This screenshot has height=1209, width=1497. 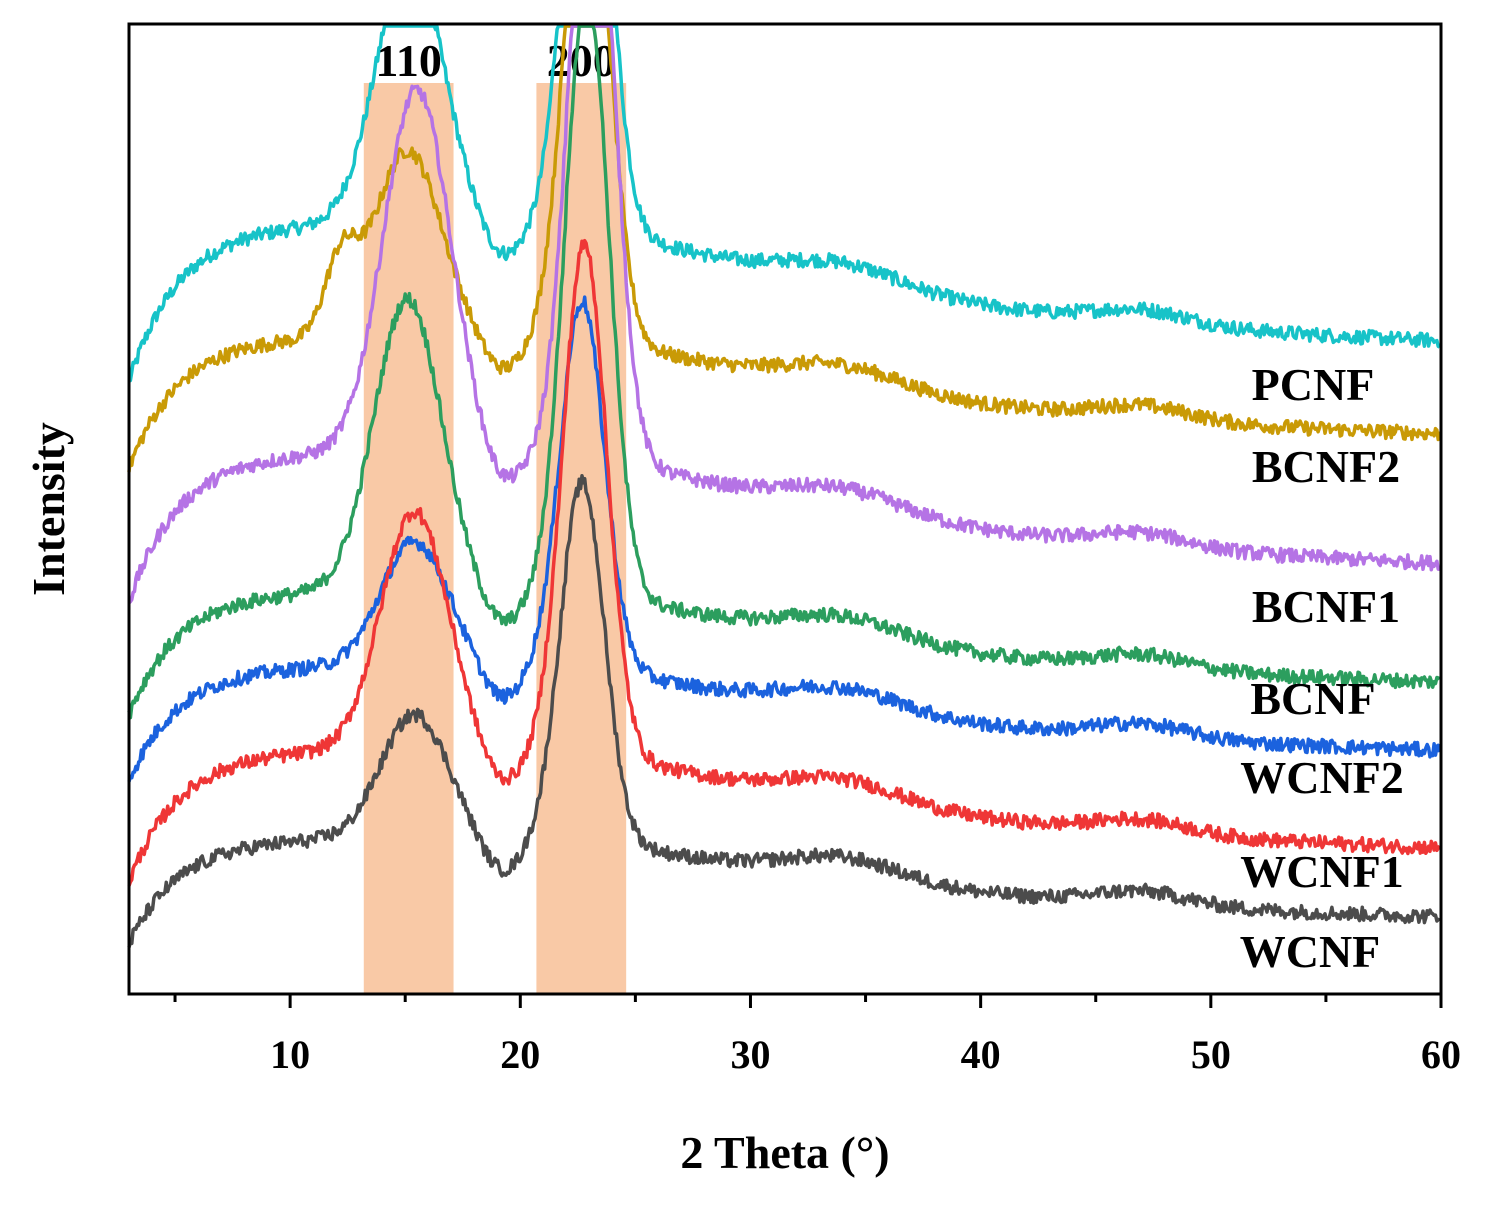 What do you see at coordinates (817, 1035) in the screenshot?
I see `x-axis-ticks: 10 20 30 40 50 60` at bounding box center [817, 1035].